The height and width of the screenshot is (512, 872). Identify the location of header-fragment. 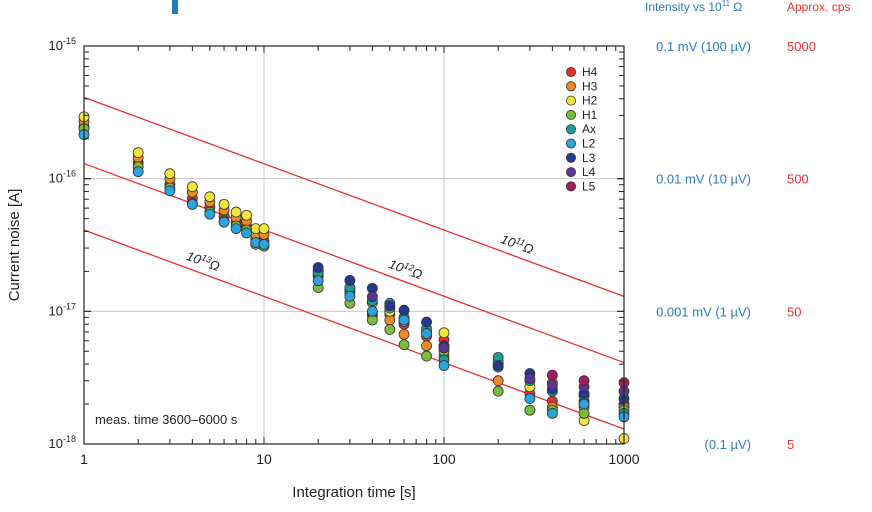
(175, 7).